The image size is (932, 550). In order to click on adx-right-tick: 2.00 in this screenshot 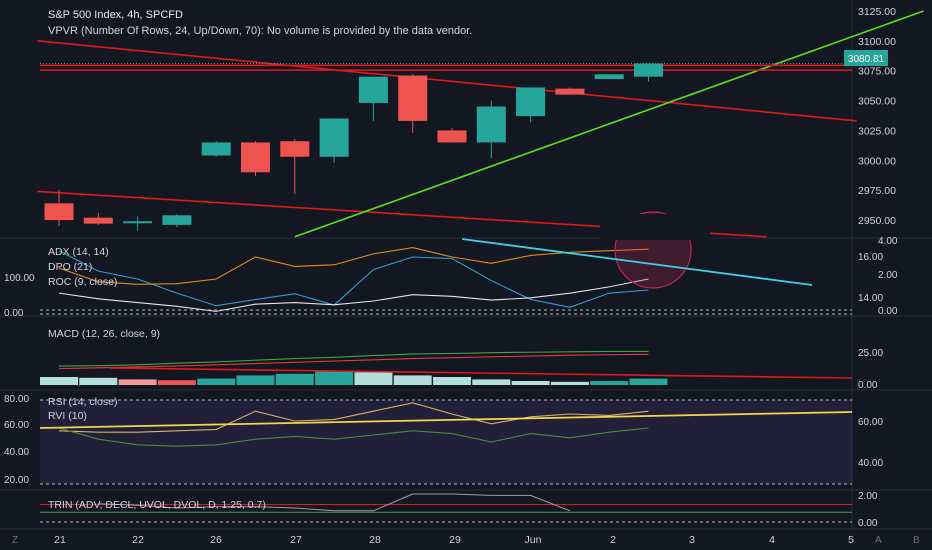, I will do `click(888, 275)`.